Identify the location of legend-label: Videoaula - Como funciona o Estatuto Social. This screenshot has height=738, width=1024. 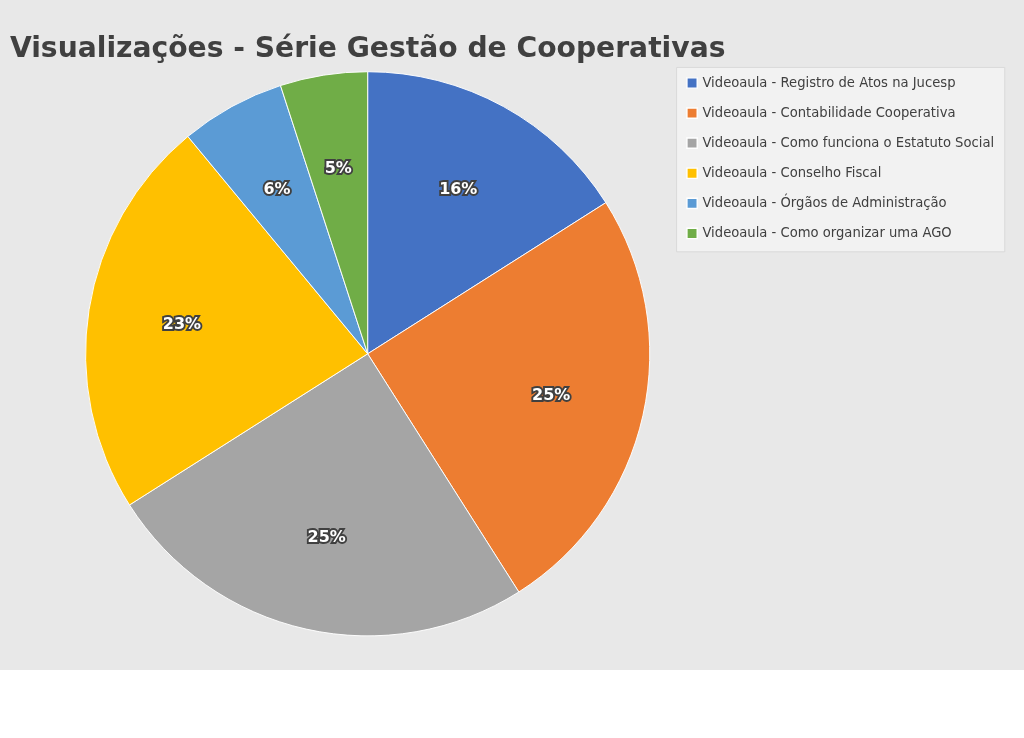
(848, 142).